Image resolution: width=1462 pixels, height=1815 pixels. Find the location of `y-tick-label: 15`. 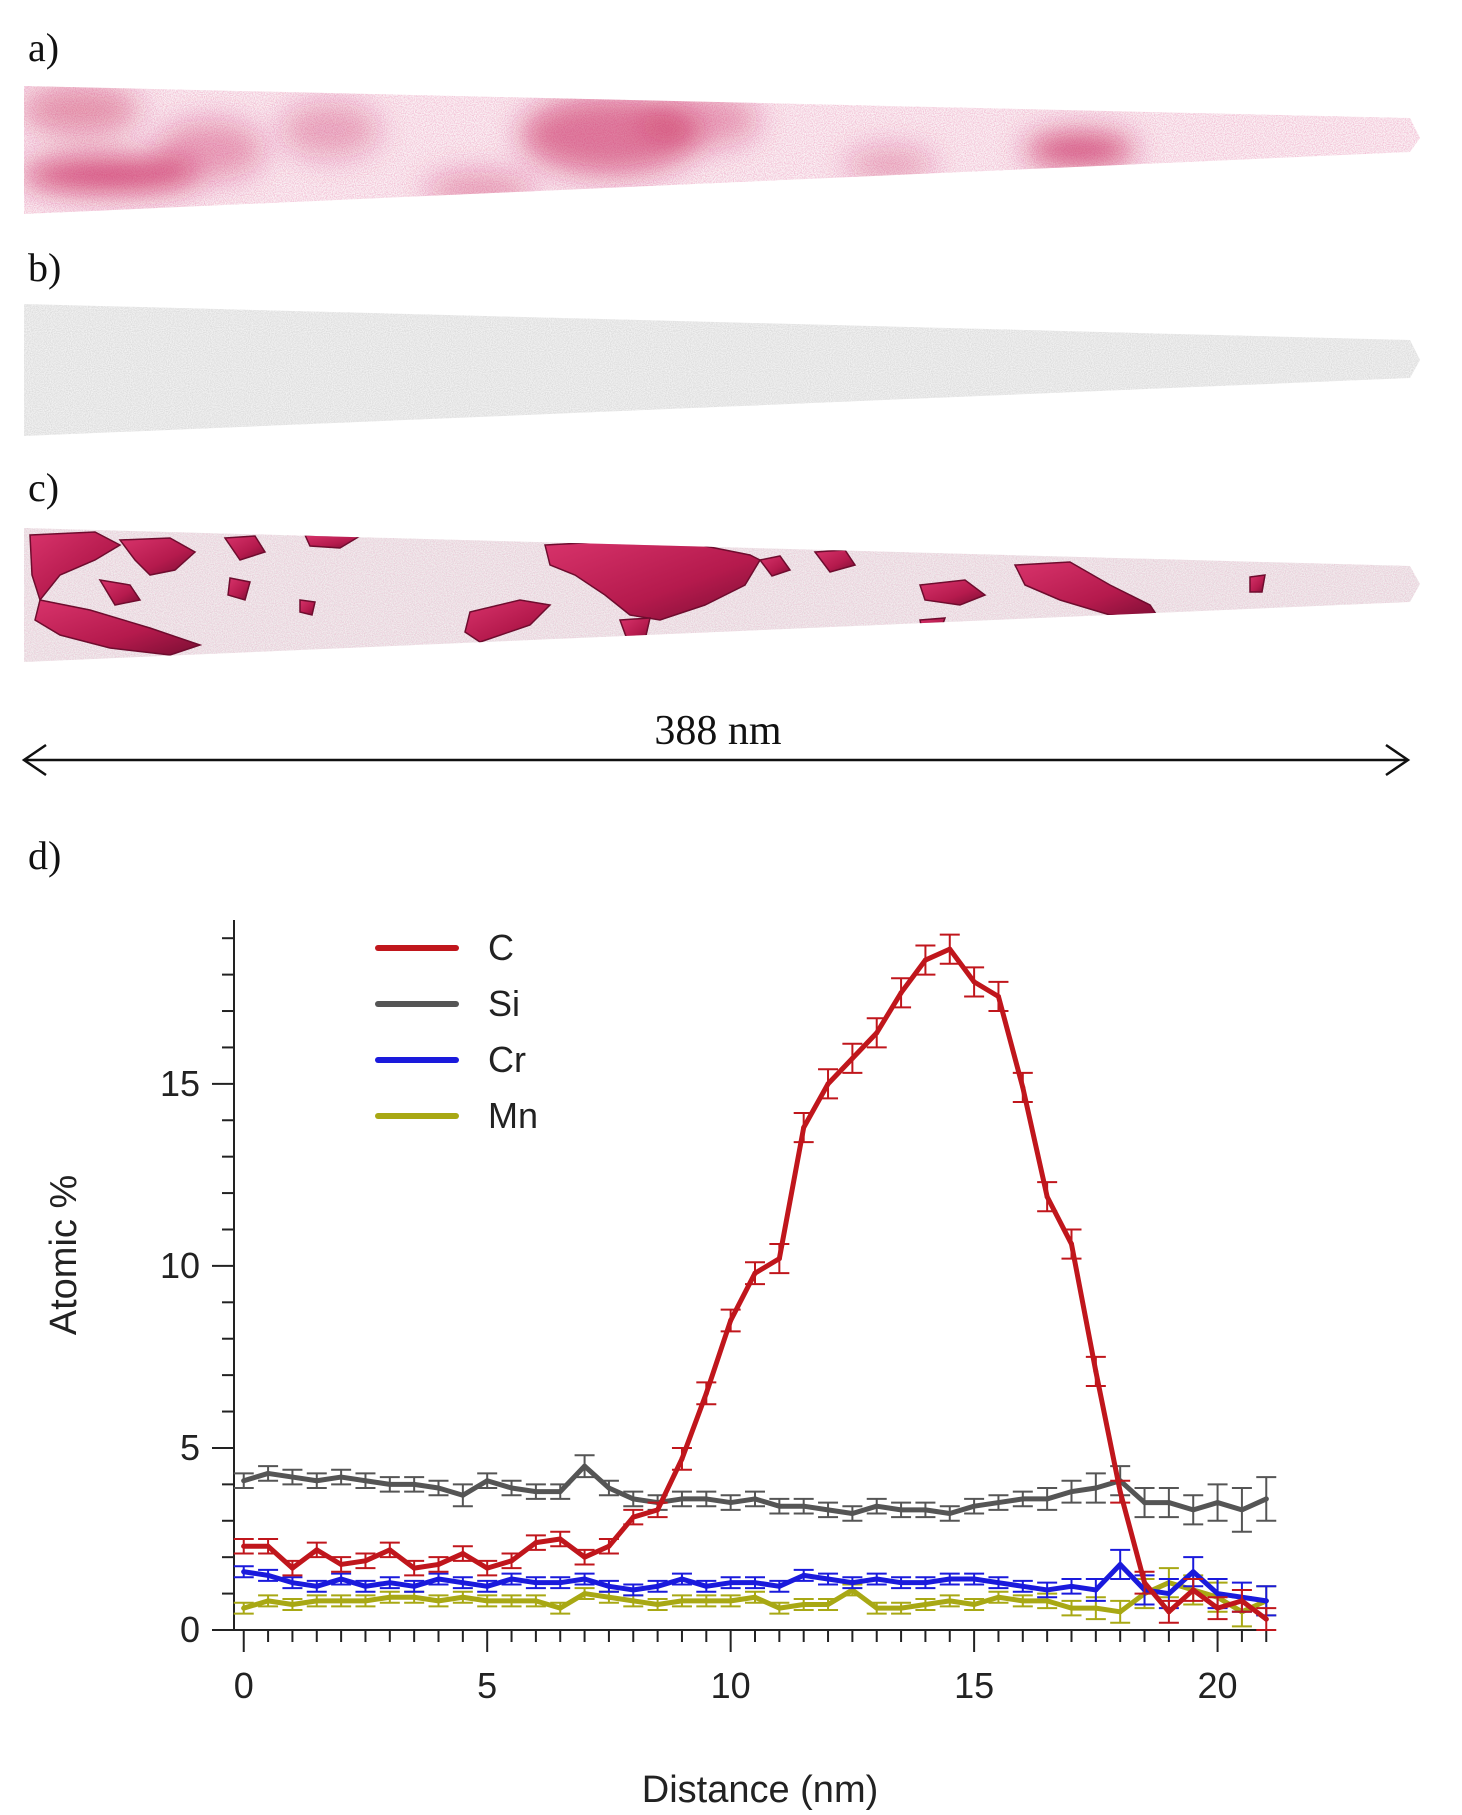

y-tick-label: 15 is located at coordinates (180, 1083).